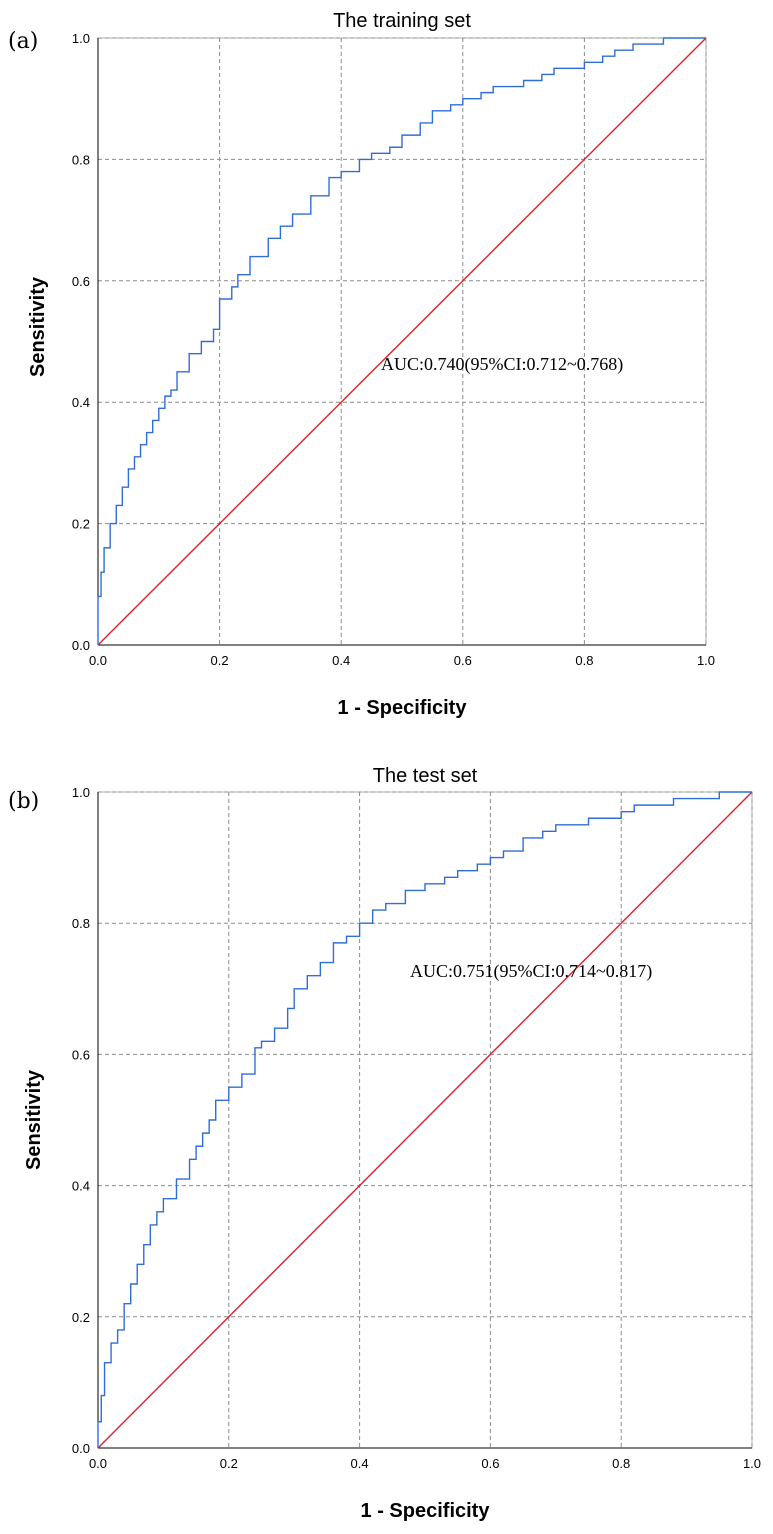  What do you see at coordinates (23, 41) in the screenshot?
I see `panel-label-a: (a)` at bounding box center [23, 41].